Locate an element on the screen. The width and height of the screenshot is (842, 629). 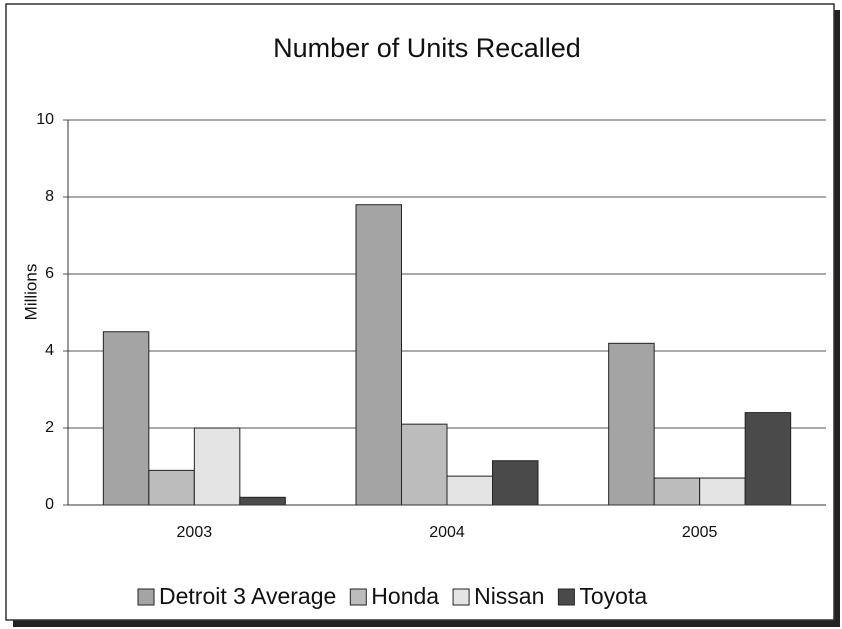
y-tick-label: 0 is located at coordinates (49, 504).